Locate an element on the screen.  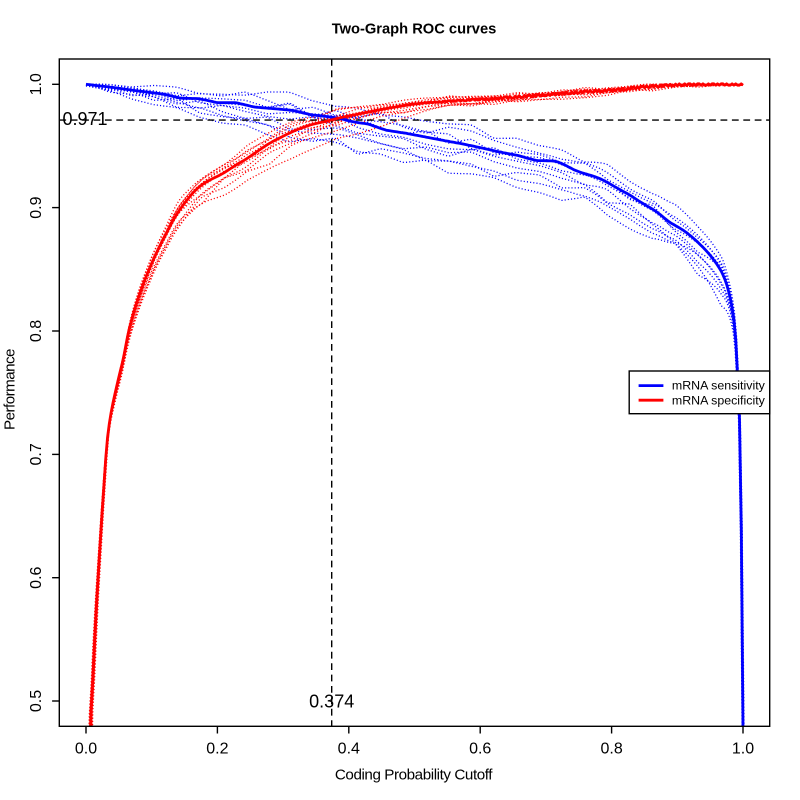
svg-text: mRNA specificity is located at coordinates (719, 400).